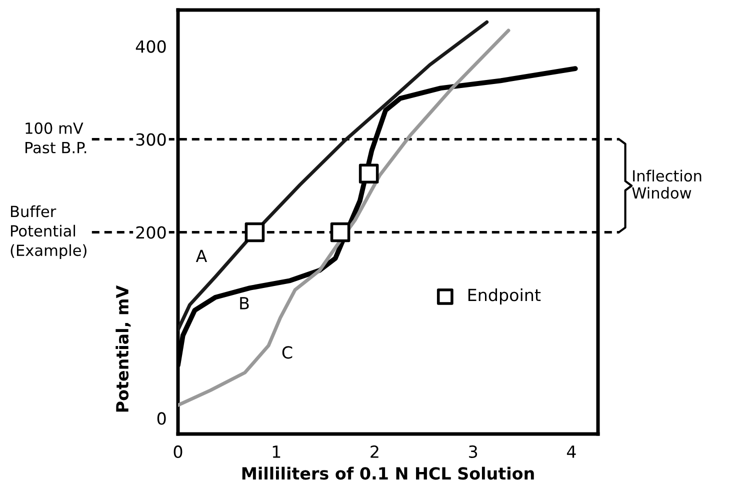 Image resolution: width=737 pixels, height=493 pixels. What do you see at coordinates (151, 46) in the screenshot?
I see `y-tick-label: 400` at bounding box center [151, 46].